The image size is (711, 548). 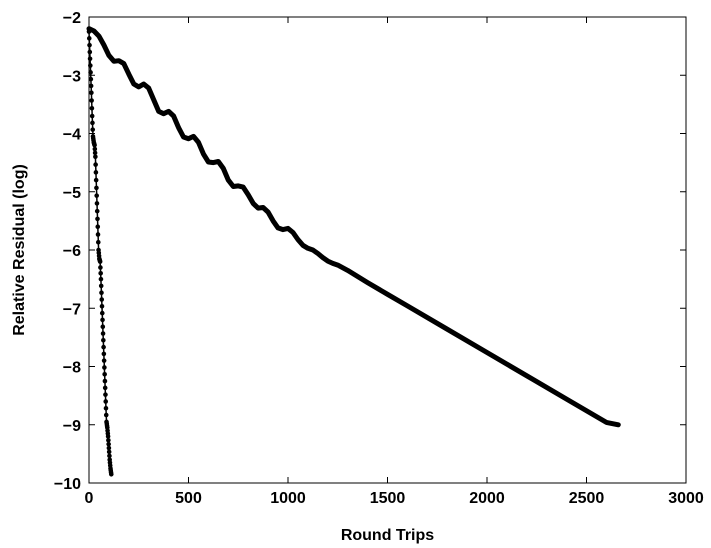 What do you see at coordinates (72, 426) in the screenshot?
I see `y-tick-label: −9` at bounding box center [72, 426].